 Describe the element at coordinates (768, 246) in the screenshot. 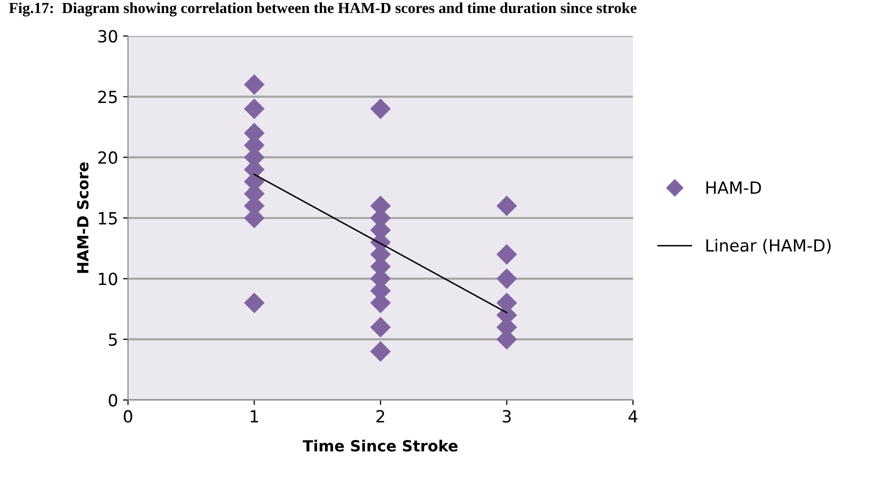

I see `legend-label: Linear (HAM-D)` at that location.